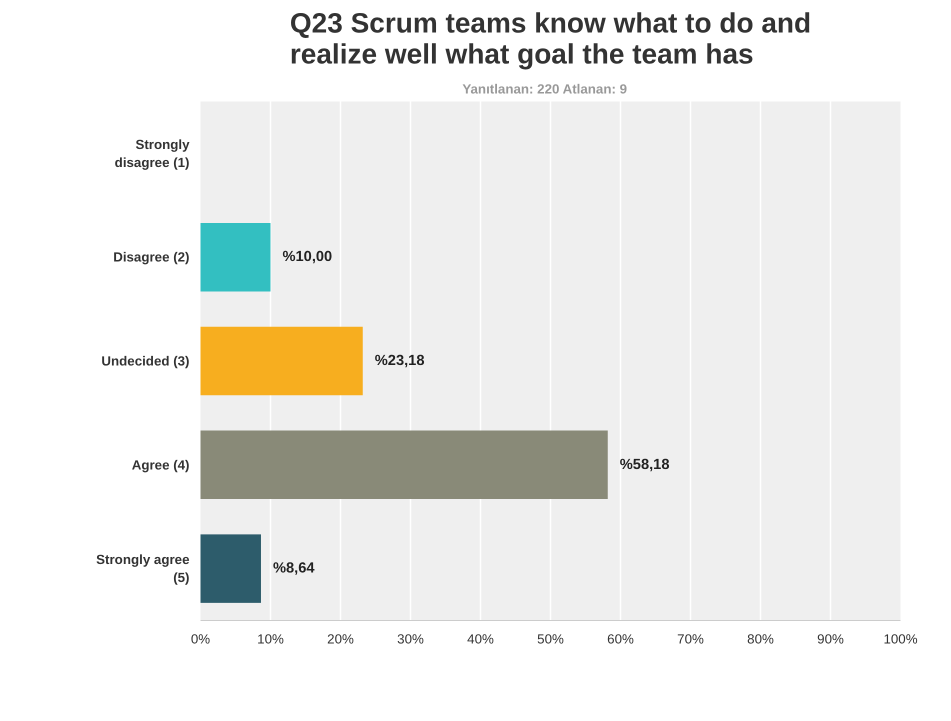 This screenshot has width=951, height=721. What do you see at coordinates (399, 361) in the screenshot?
I see `data-label: %23,18` at bounding box center [399, 361].